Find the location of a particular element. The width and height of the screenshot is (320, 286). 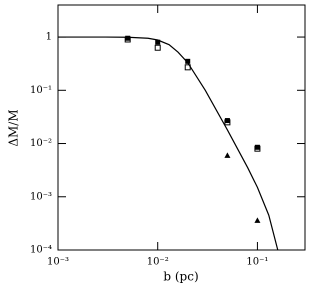

x-tick-label: 10⁻² is located at coordinates (158, 262).